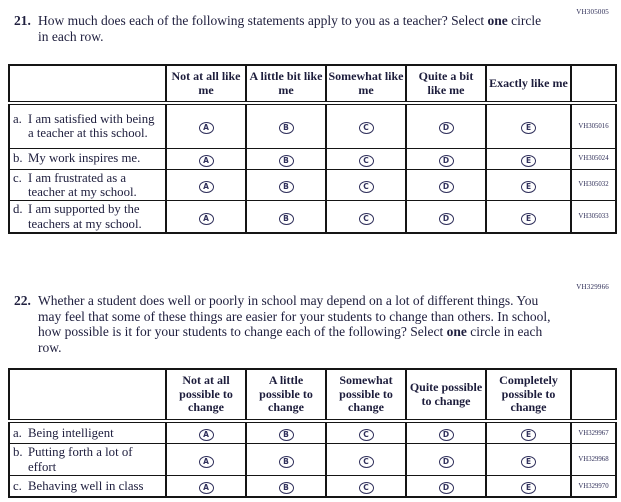  What do you see at coordinates (206, 84) in the screenshot?
I see `q21-col-0: Not at all like me` at bounding box center [206, 84].